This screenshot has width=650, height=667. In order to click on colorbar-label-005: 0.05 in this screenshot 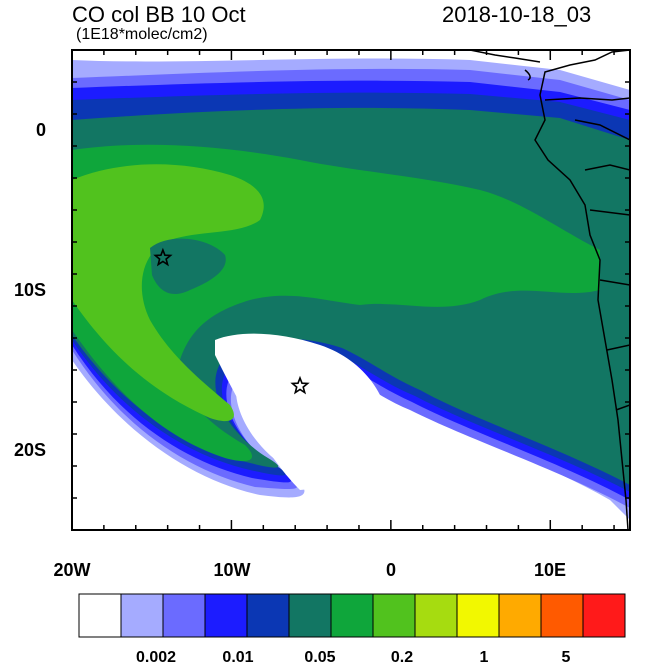, I will do `click(320, 657)`.